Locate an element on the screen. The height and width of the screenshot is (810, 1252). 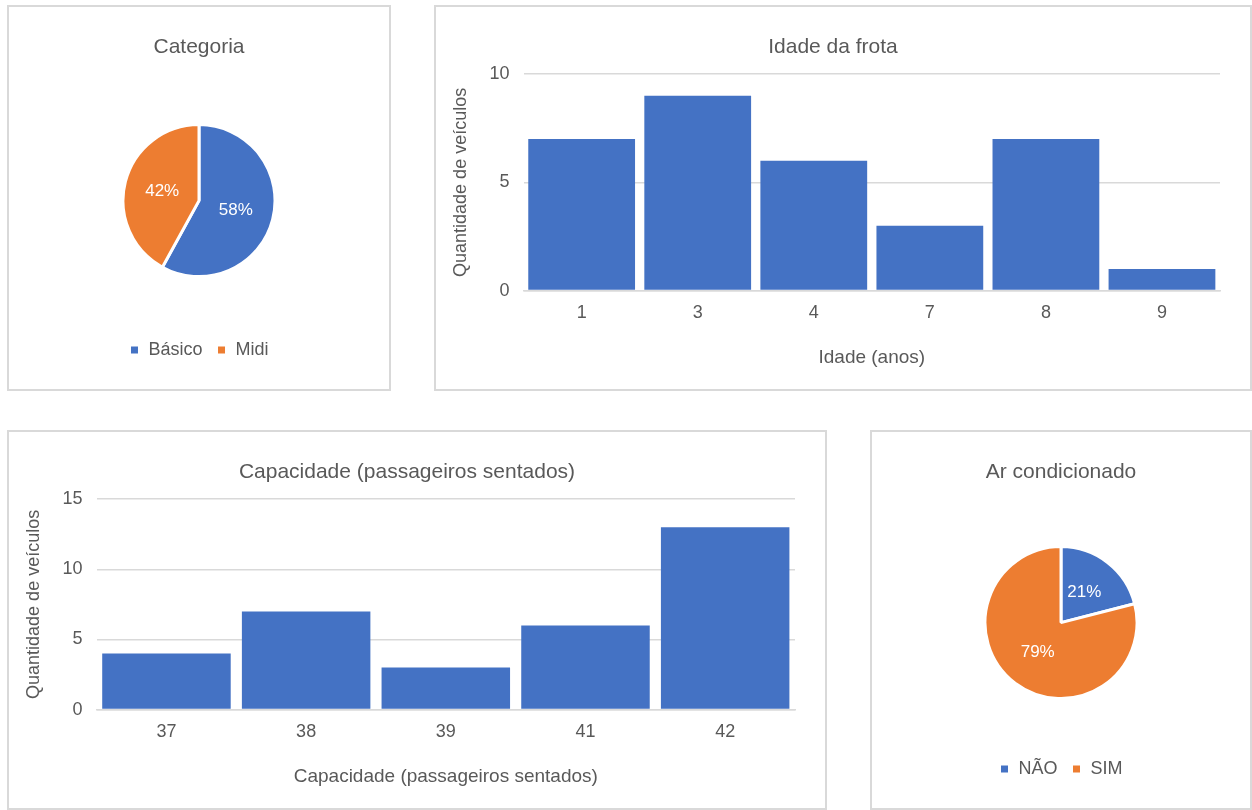
x-axis-title: Idade (anos) is located at coordinates (872, 356).